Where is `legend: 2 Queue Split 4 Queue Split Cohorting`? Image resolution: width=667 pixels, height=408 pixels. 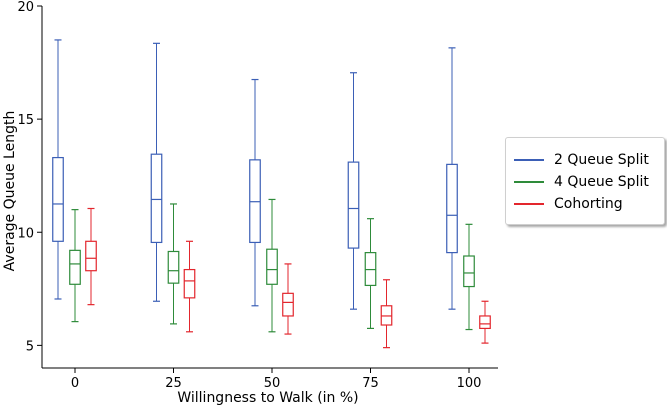
legend: 2 Queue Split 4 Queue Split Cohorting is located at coordinates (585, 181).